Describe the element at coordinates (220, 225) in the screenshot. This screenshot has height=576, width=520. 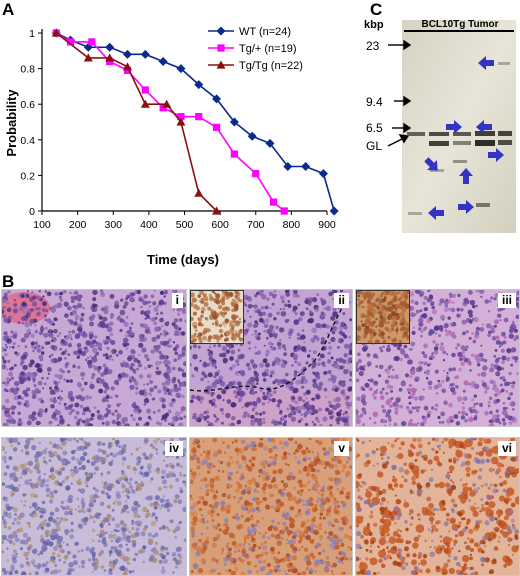
I see `x-tick-label: 600` at that location.